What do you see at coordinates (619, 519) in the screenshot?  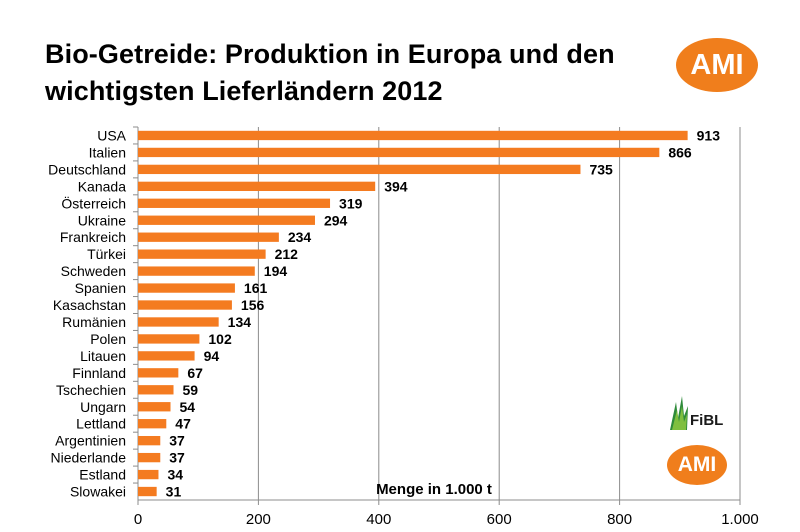 I see `x-tick-label: 800` at bounding box center [619, 519].